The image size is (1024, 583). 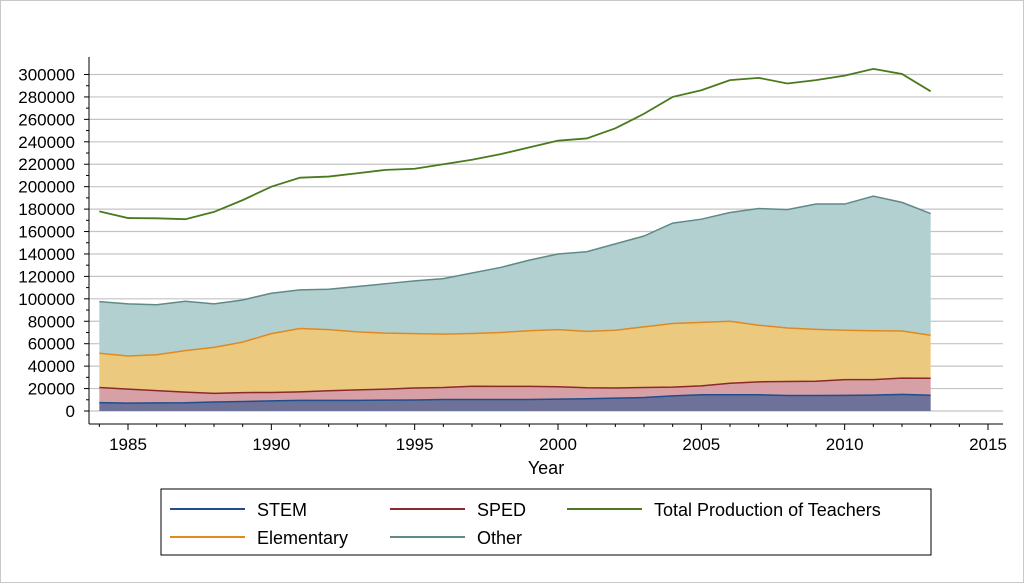 I want to click on x-axis-ticks: 1985 1990 1995 2000 2005 2010 2015, so click(x=552, y=439).